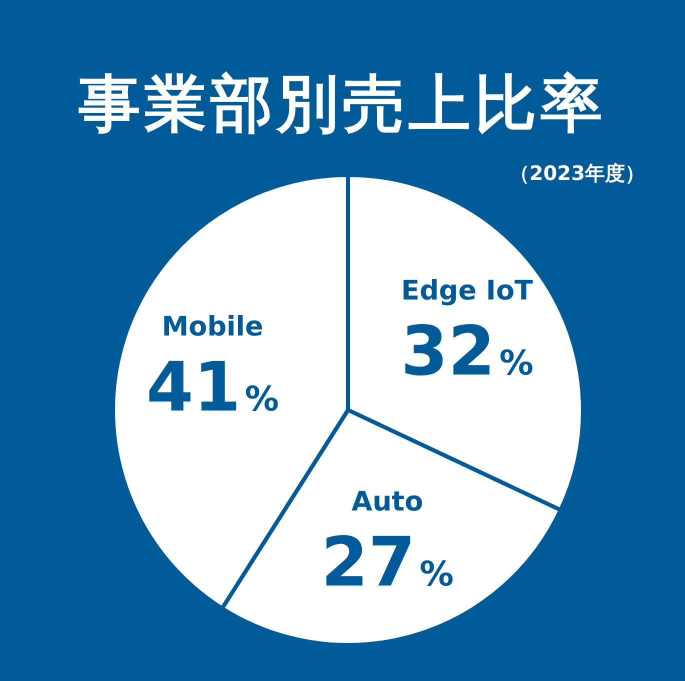 This screenshot has width=685, height=681. Describe the element at coordinates (212, 388) in the screenshot. I see `data-label: 41%` at that location.